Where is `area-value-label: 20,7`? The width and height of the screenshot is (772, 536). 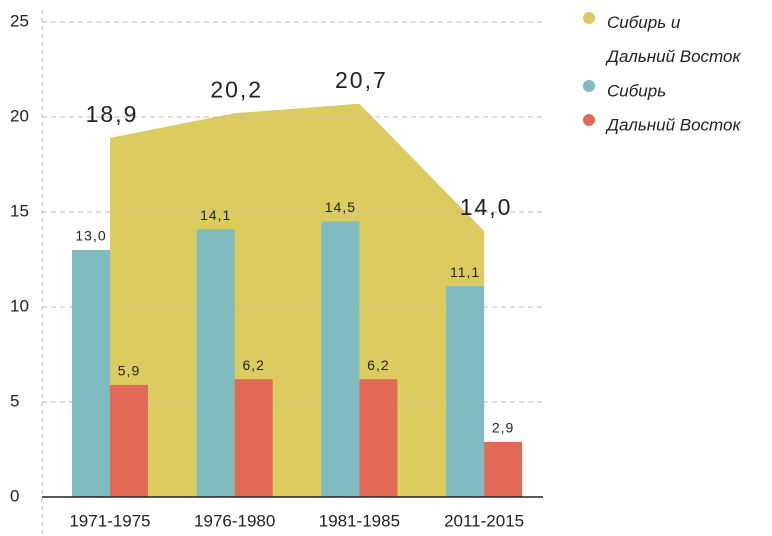 area-value-label: 20,7 is located at coordinates (361, 80).